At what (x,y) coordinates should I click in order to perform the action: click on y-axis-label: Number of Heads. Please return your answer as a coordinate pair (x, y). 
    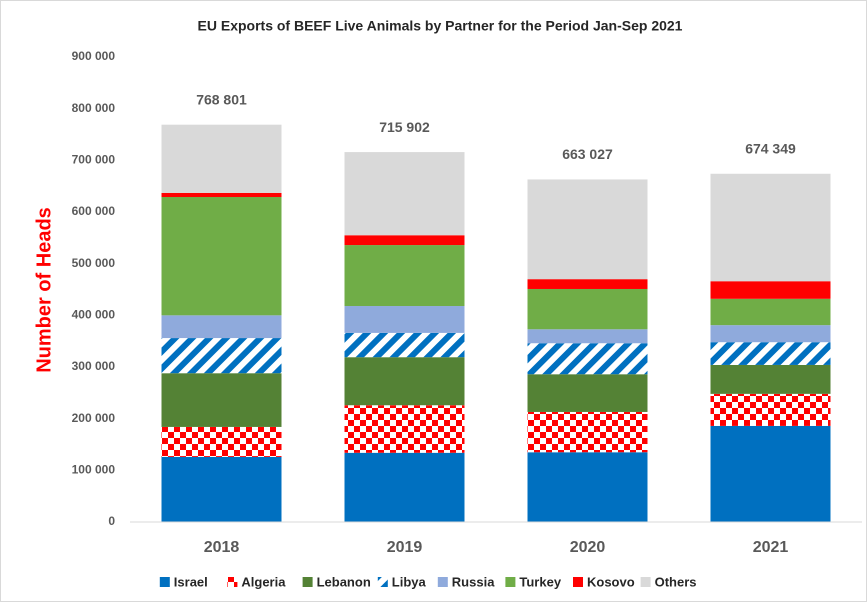
    Looking at the image, I should click on (44, 290).